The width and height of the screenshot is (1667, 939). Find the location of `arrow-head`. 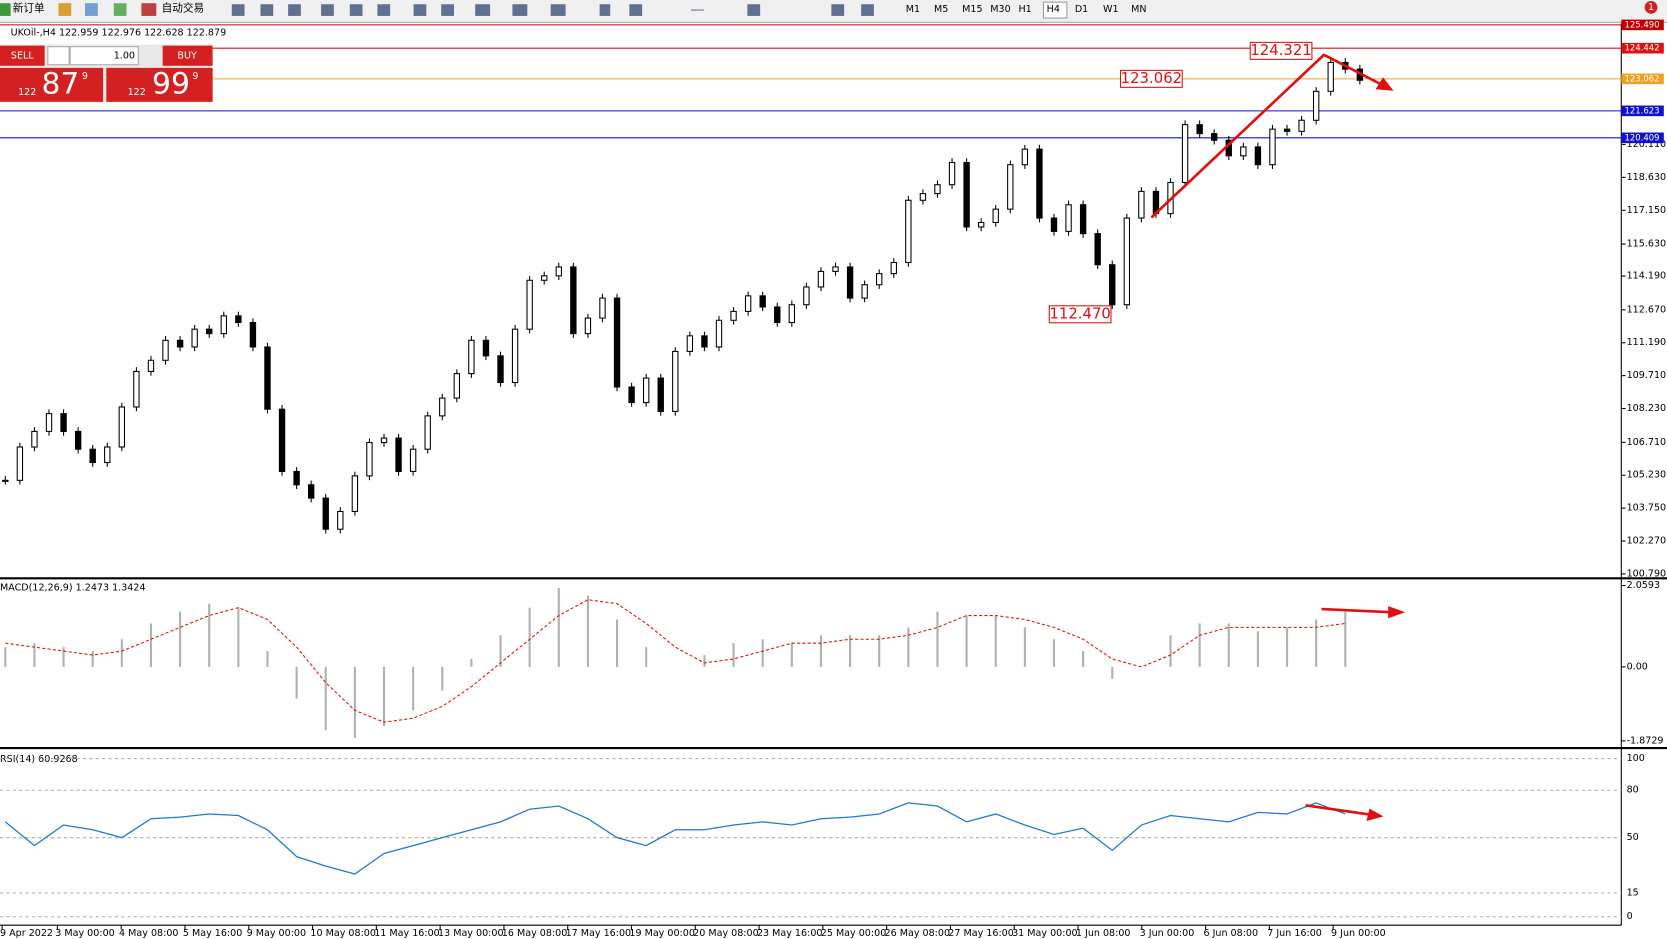

arrow-head is located at coordinates (1375, 814).